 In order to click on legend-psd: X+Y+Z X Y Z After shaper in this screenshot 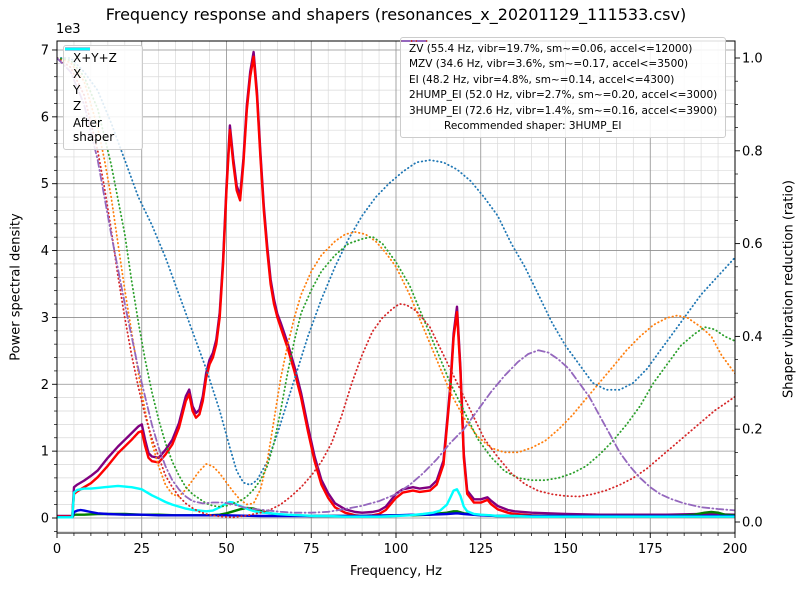, I will do `click(103, 97)`.